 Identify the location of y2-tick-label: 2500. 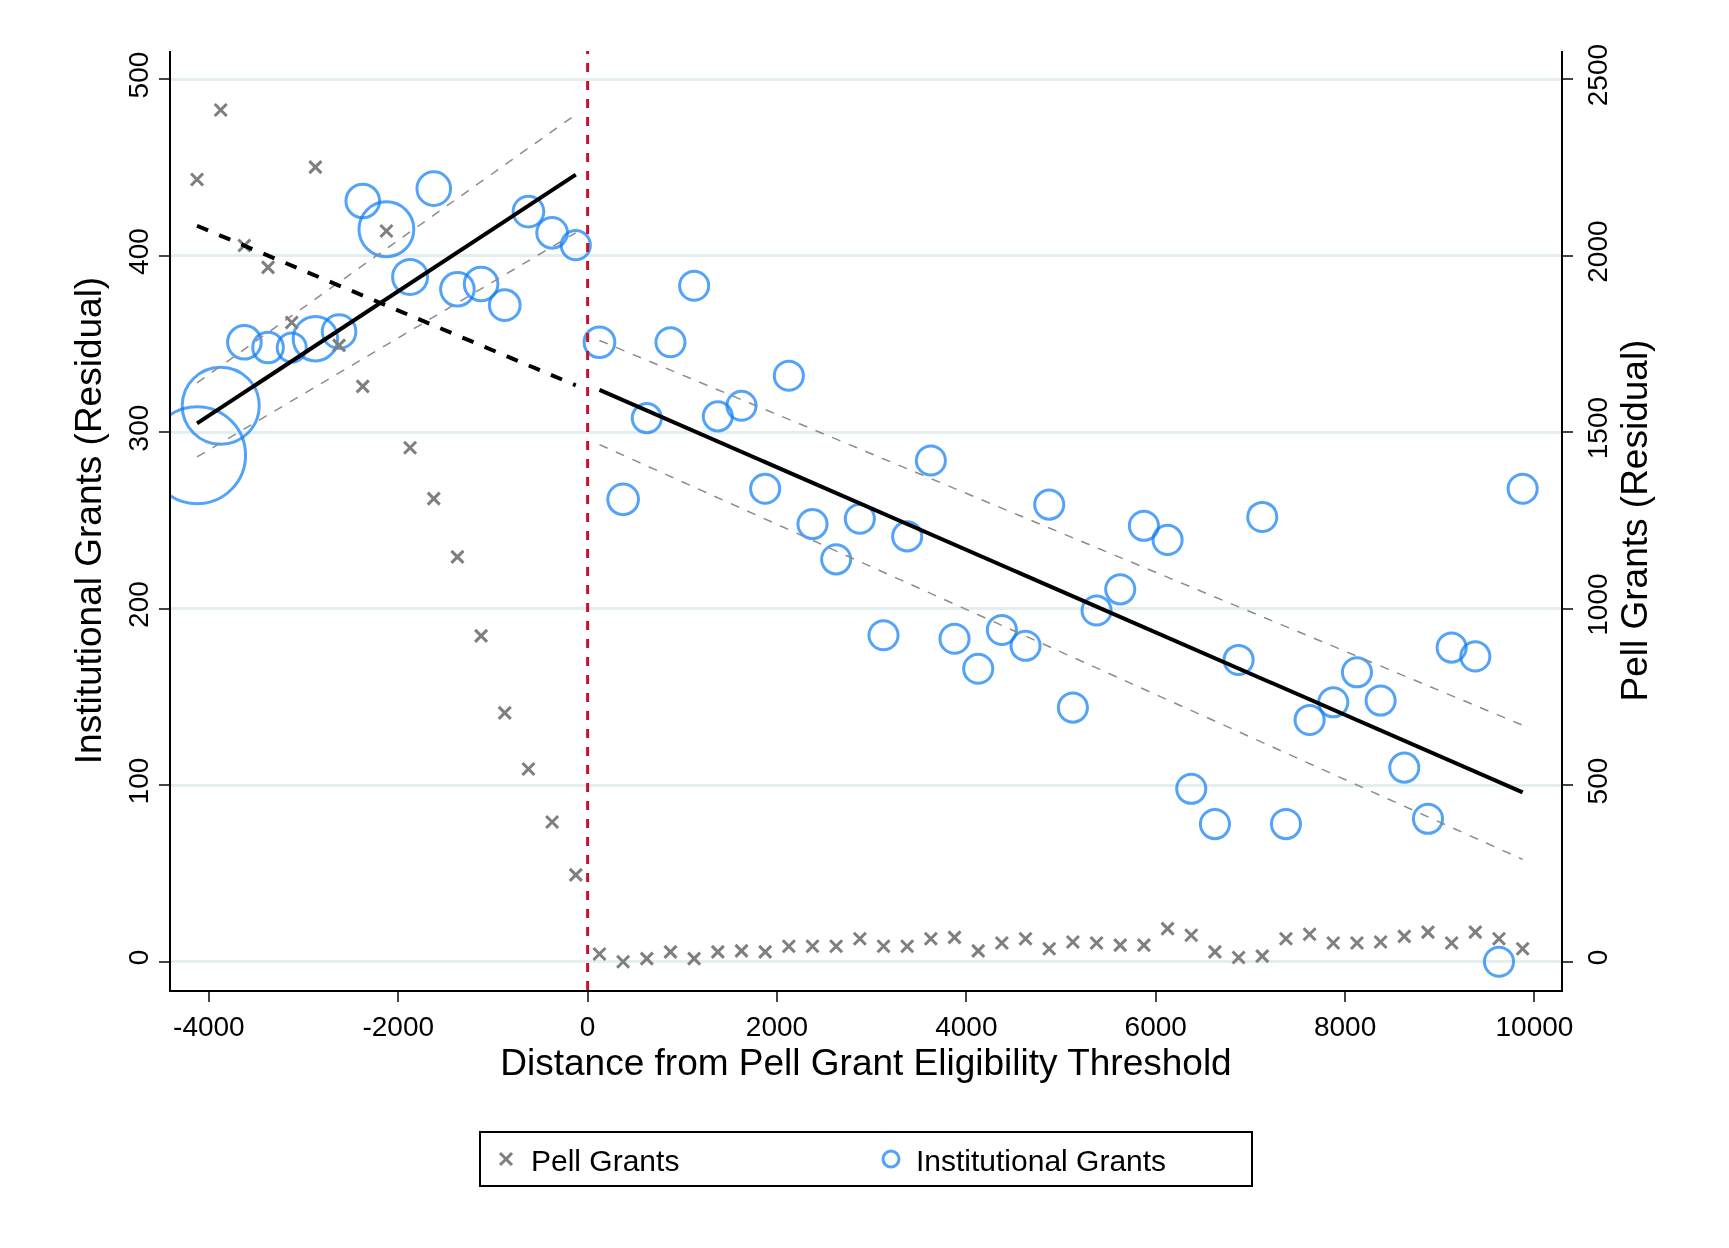
(1597, 75).